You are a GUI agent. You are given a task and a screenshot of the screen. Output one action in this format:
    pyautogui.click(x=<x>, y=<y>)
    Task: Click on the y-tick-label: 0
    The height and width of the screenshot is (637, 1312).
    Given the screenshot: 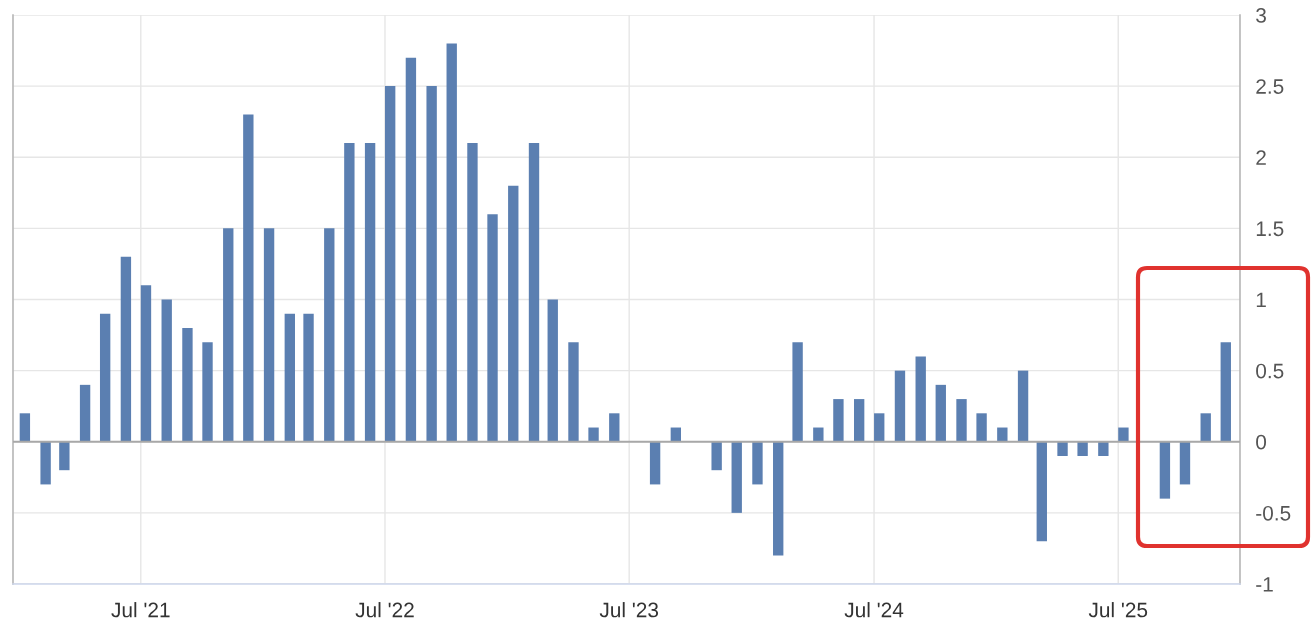 What is the action you would take?
    pyautogui.click(x=1261, y=442)
    